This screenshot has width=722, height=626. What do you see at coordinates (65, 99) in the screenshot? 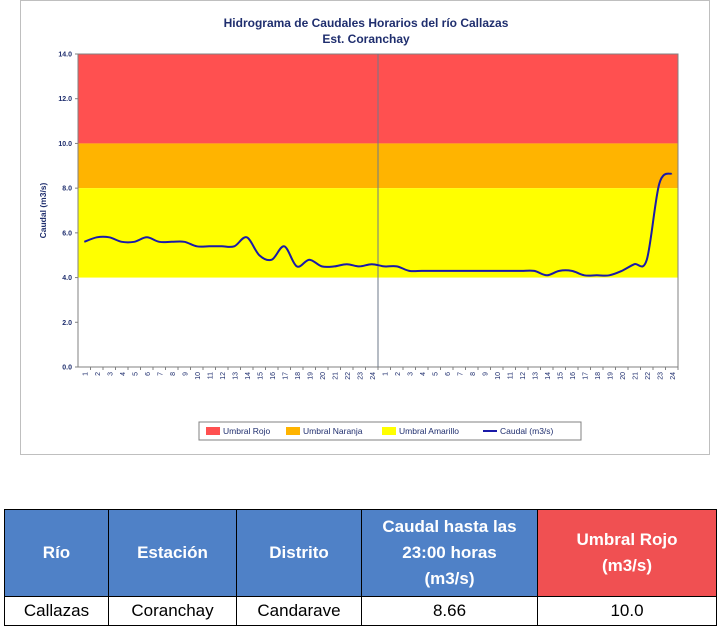
I see `y-tick-label: 12.0` at bounding box center [65, 99].